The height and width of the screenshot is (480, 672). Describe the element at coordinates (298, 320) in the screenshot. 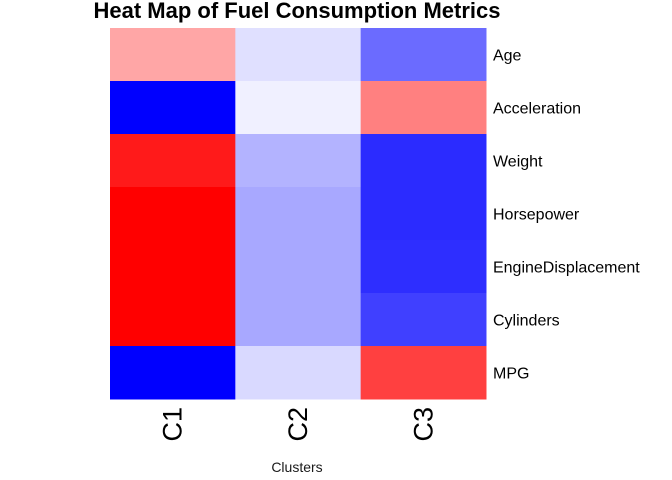

I see `heatmap-cell-cylinders-c2` at that location.